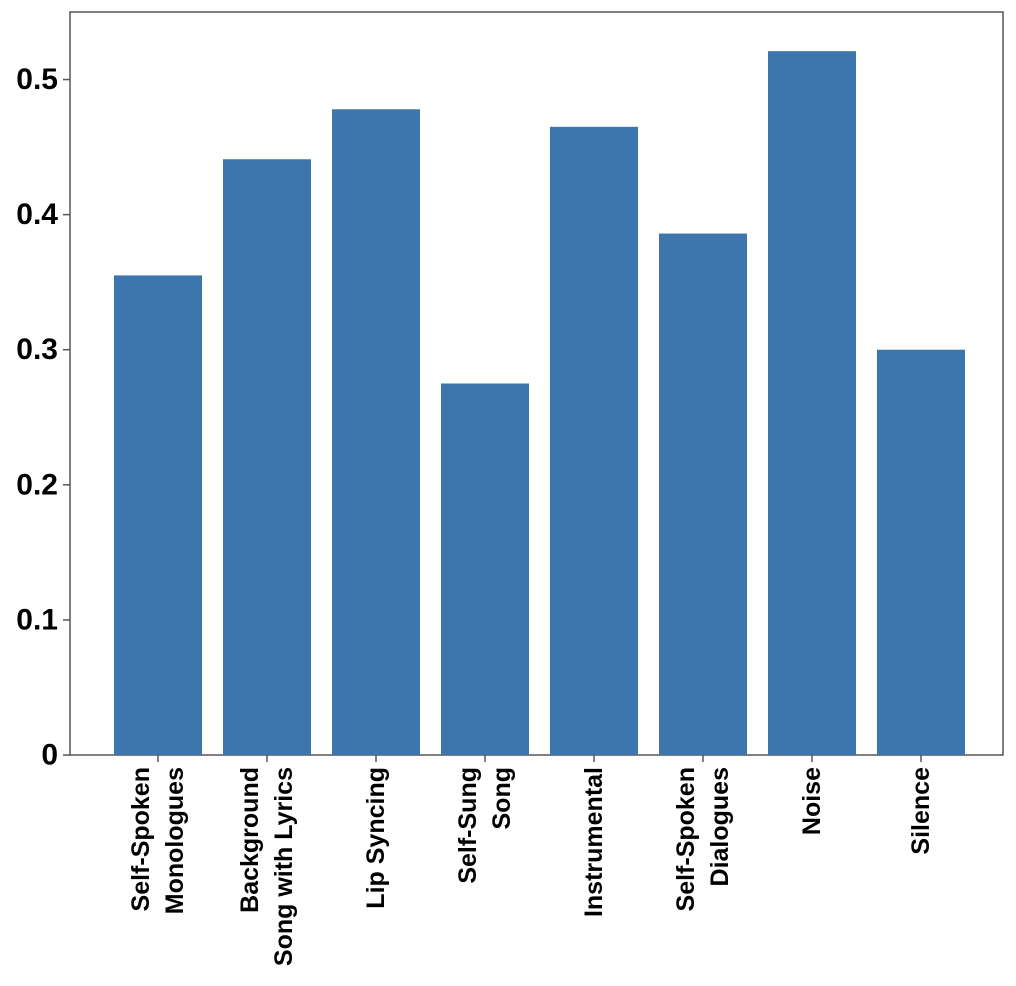 The height and width of the screenshot is (986, 1016). What do you see at coordinates (37, 619) in the screenshot?
I see `y-tick-label: 0.1` at bounding box center [37, 619].